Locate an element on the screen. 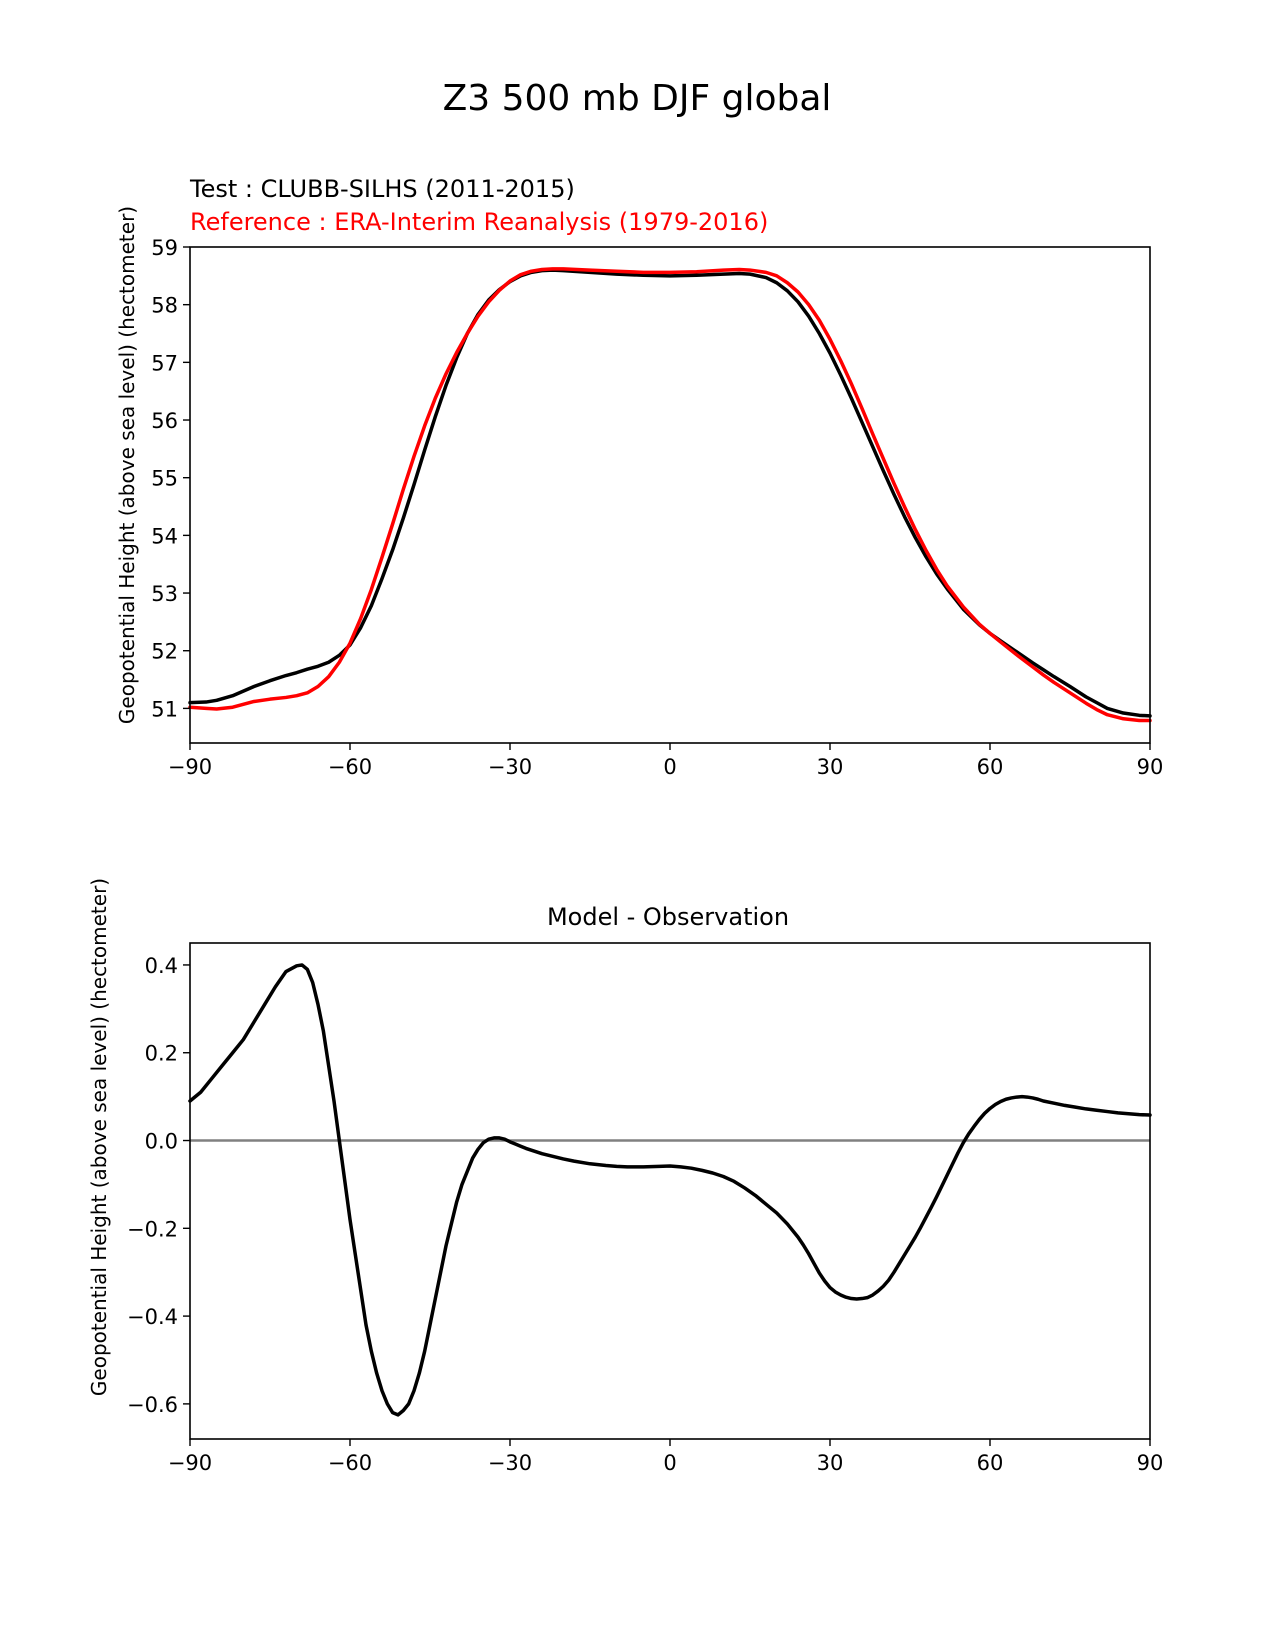  bottom-y-tick-label: 0.0 is located at coordinates (161, 1142).